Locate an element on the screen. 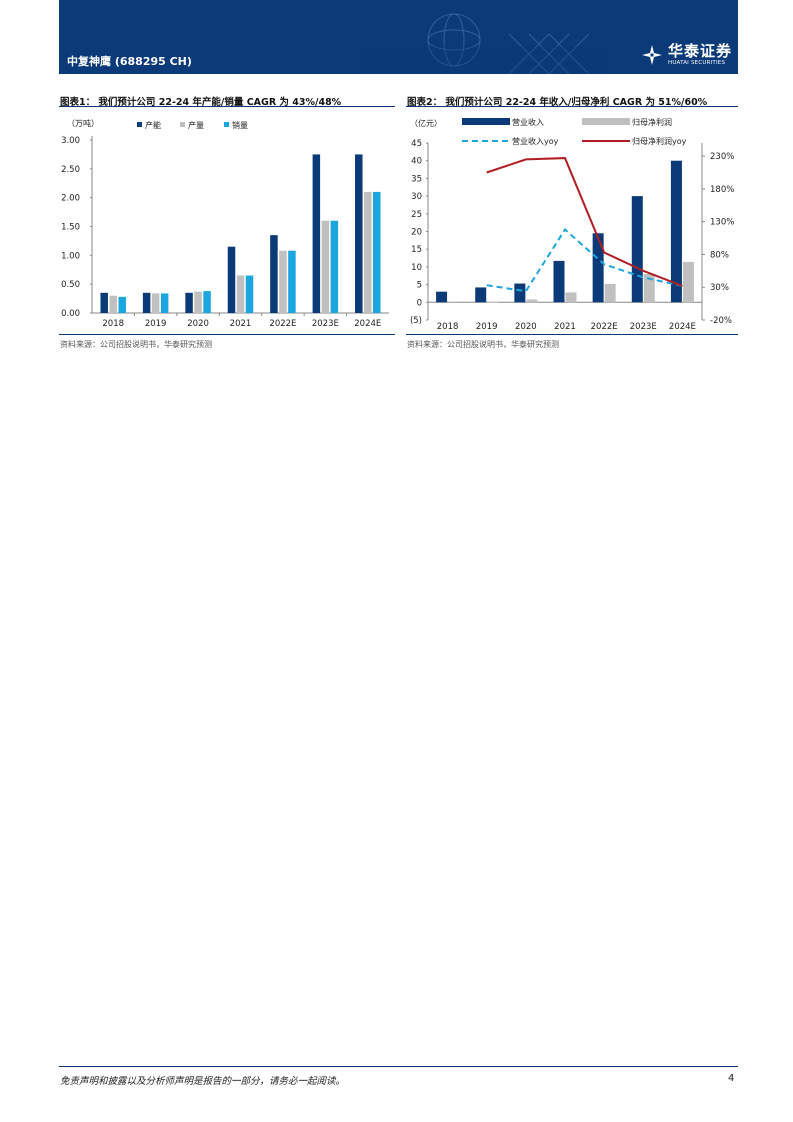  chart2-y2-tick: 130% is located at coordinates (722, 223).